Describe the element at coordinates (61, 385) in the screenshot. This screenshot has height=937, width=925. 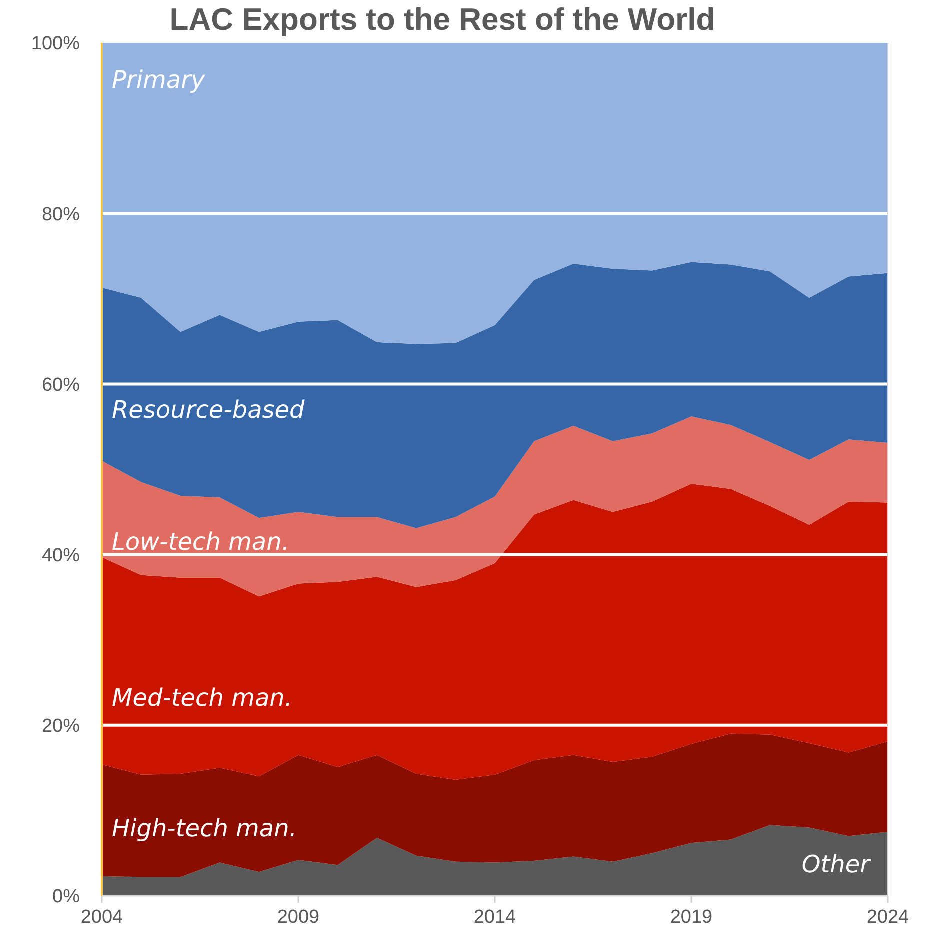
I see `y-tick-label: 60%` at that location.